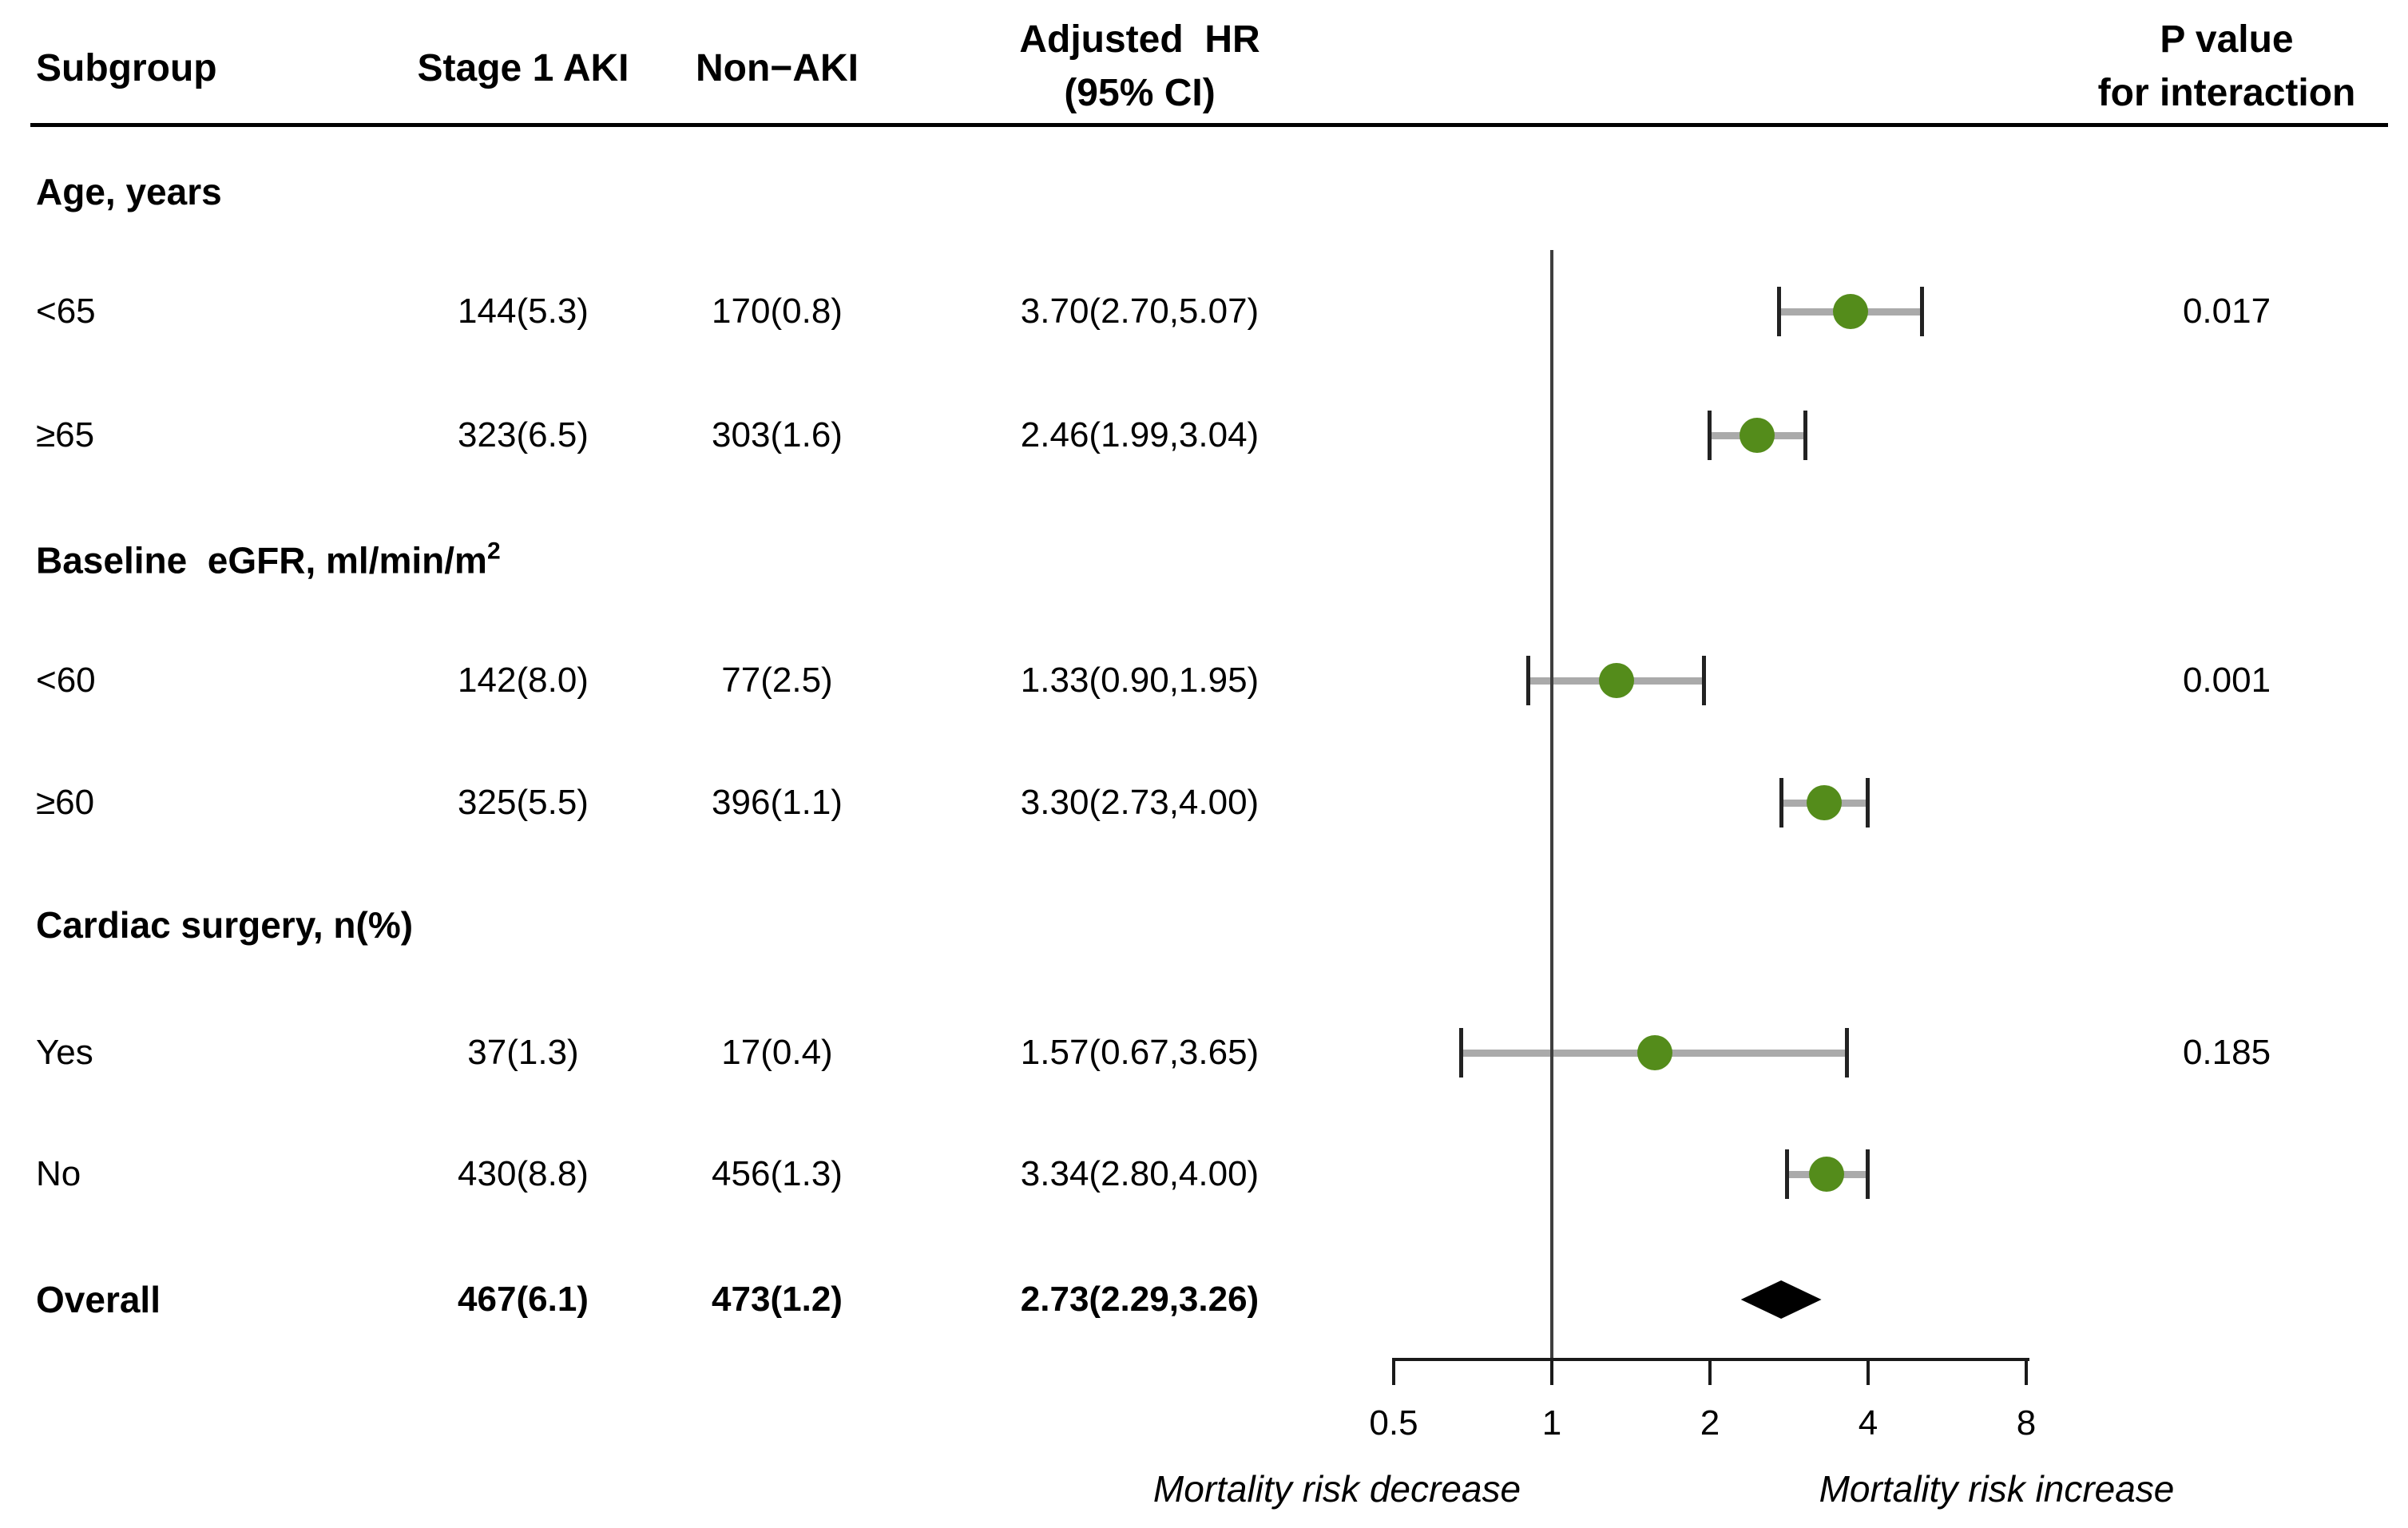 The width and height of the screenshot is (2408, 1528). I want to click on cell-adjusted-hr: 3.34(2.80,4.00), so click(1140, 1173).